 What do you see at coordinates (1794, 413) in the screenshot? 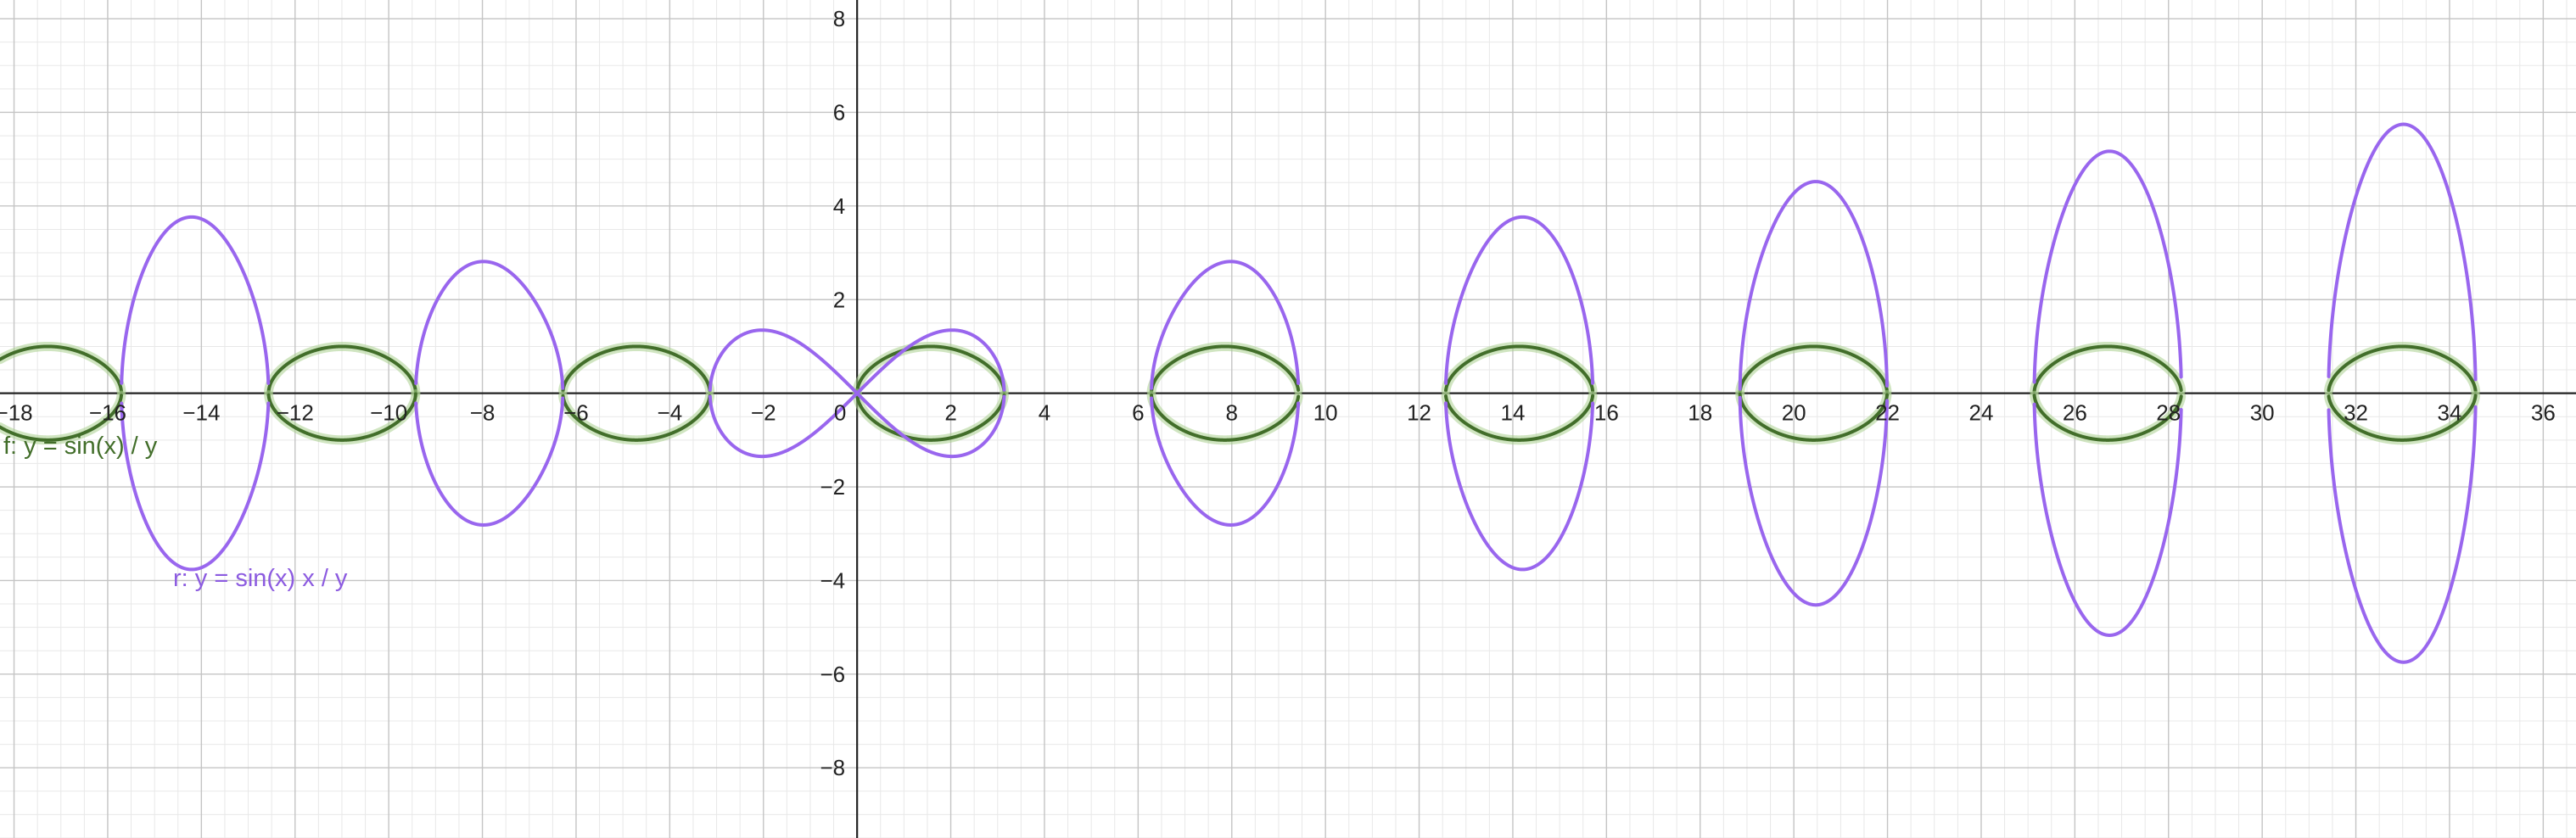
I see `x-tick-label: 20` at bounding box center [1794, 413].